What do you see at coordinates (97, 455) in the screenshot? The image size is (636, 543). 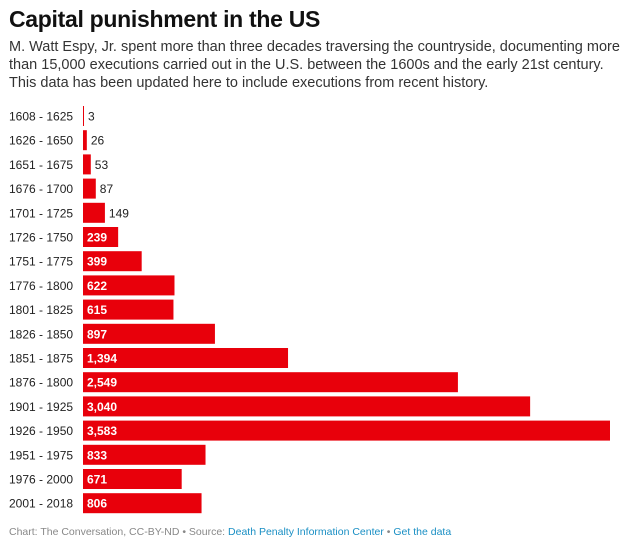 I see `value-label: 833` at bounding box center [97, 455].